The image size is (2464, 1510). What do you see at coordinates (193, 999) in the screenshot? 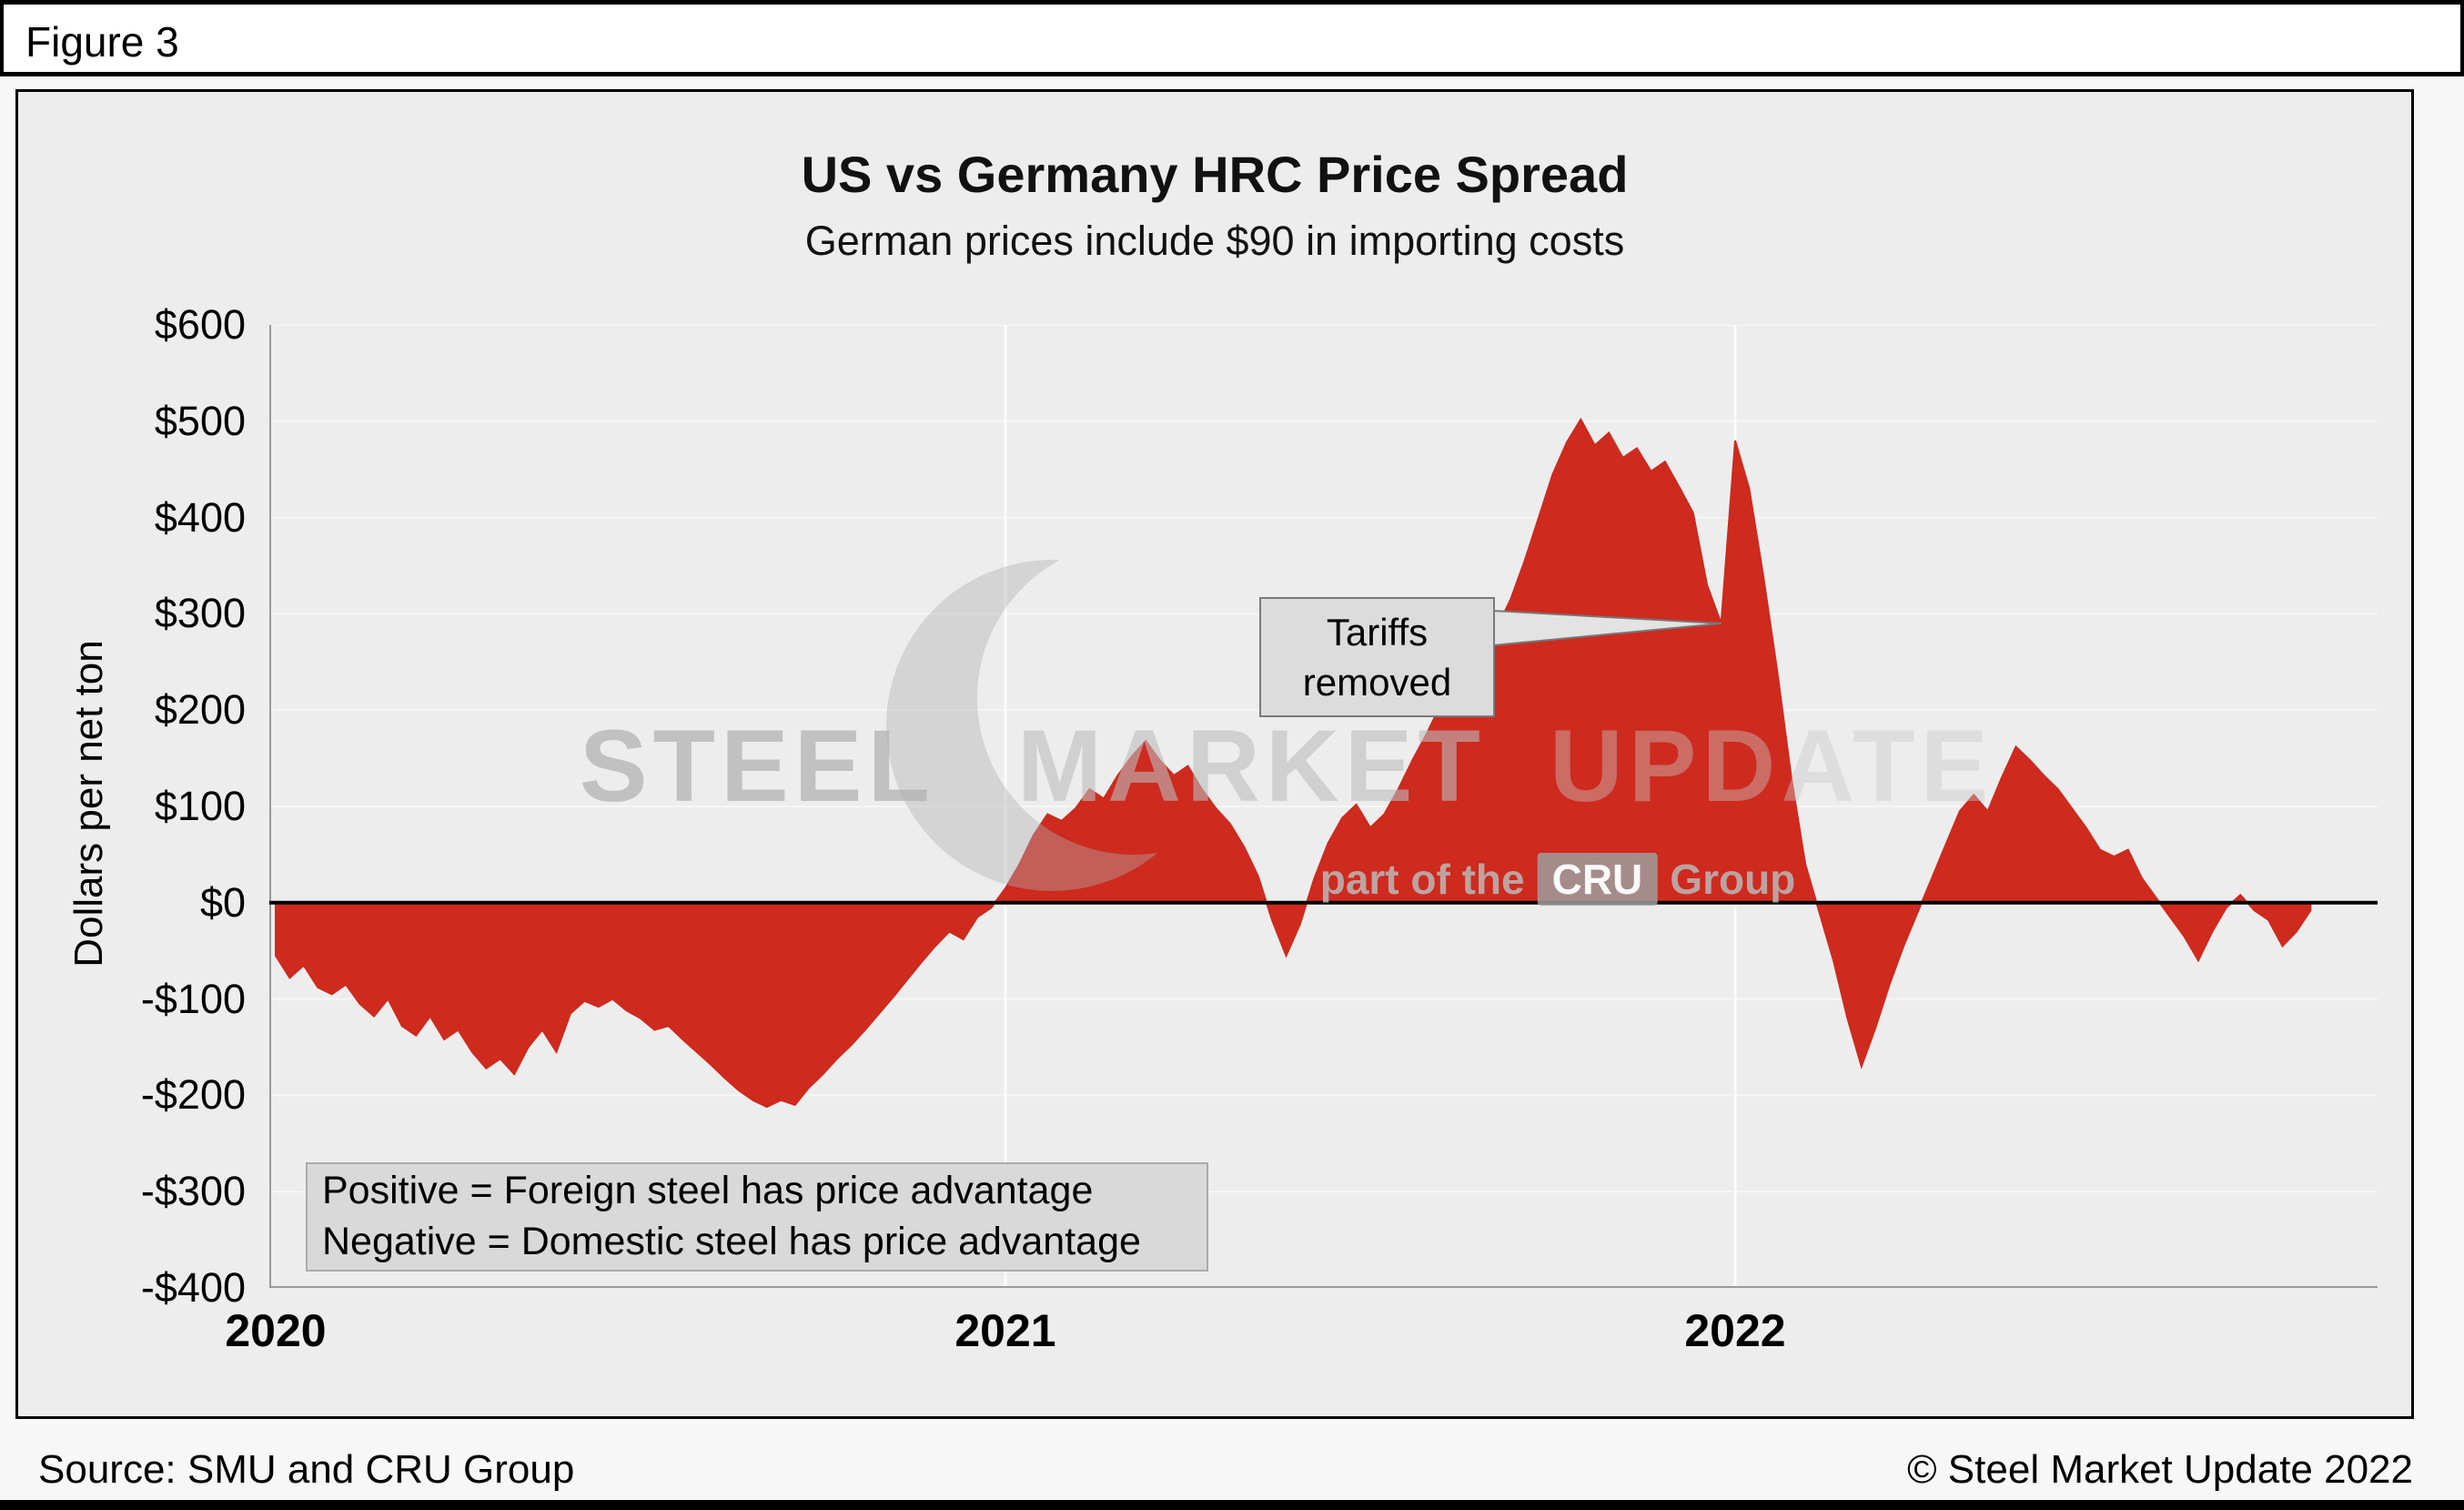
I see `y-tick-label: -$100` at bounding box center [193, 999].